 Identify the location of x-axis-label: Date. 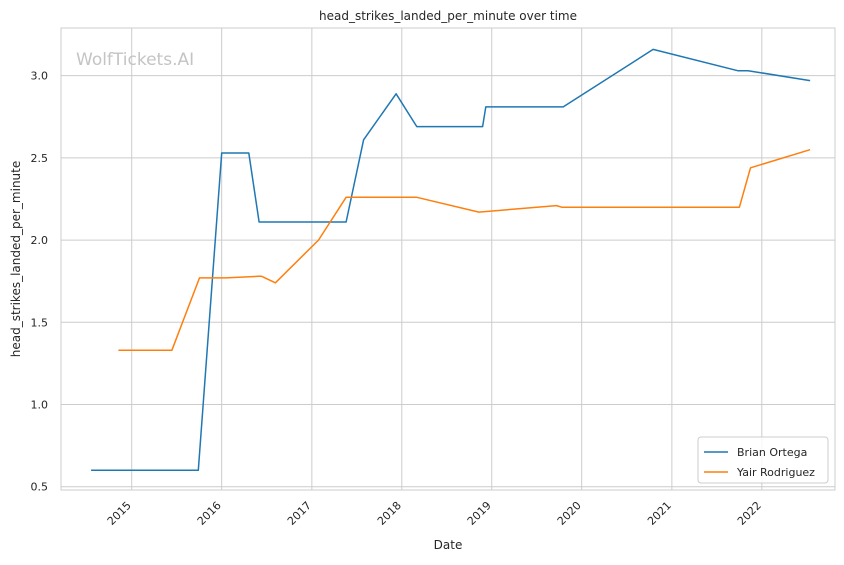
(448, 545).